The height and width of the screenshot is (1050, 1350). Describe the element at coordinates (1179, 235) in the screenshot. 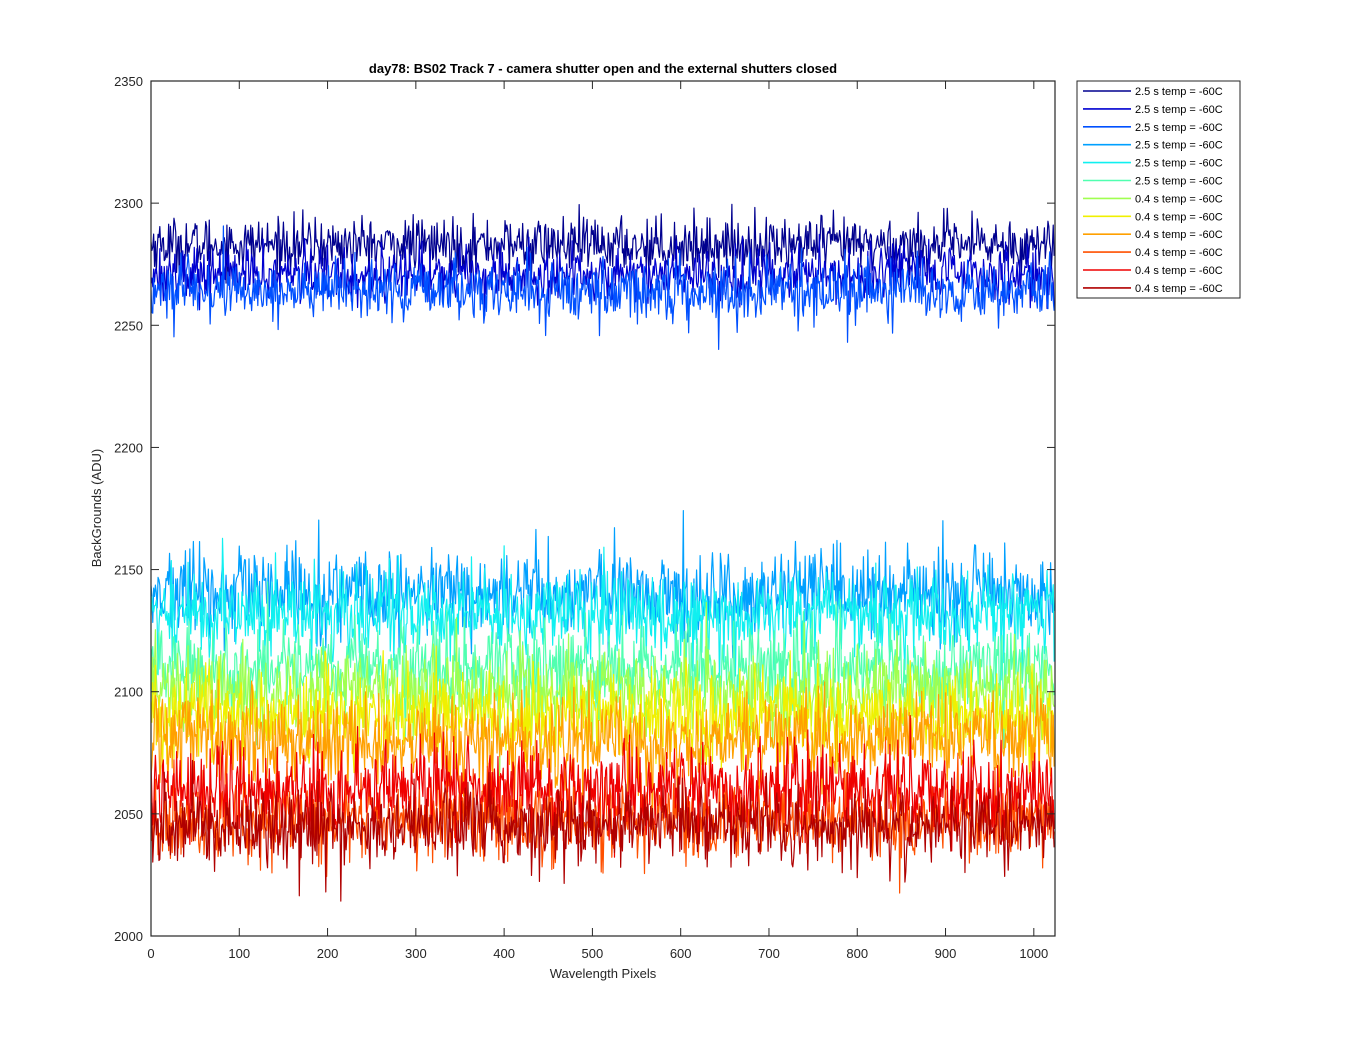

I see `legend-label-9: 0.4 s temp = -60C` at that location.